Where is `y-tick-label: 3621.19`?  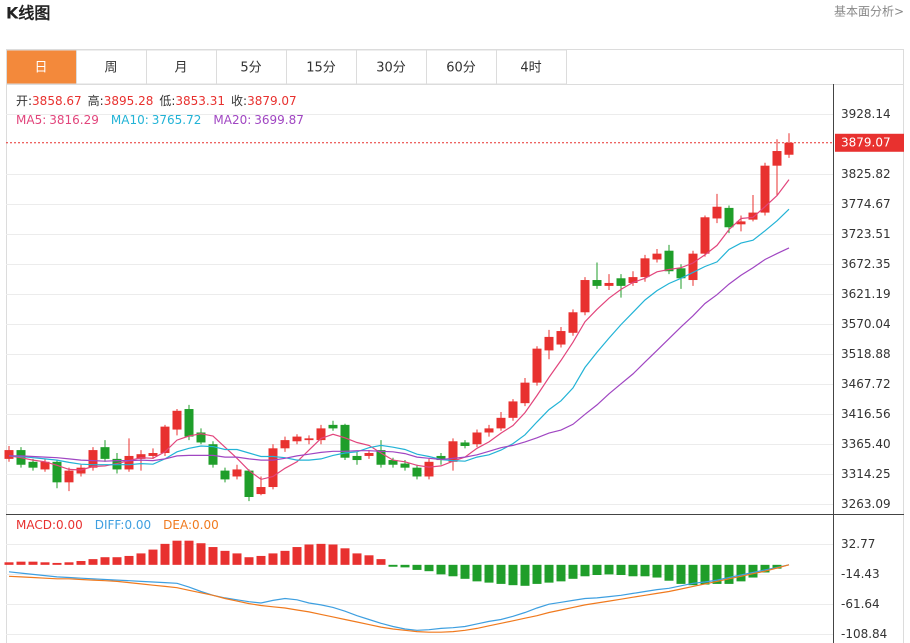 y-tick-label: 3621.19 is located at coordinates (866, 294).